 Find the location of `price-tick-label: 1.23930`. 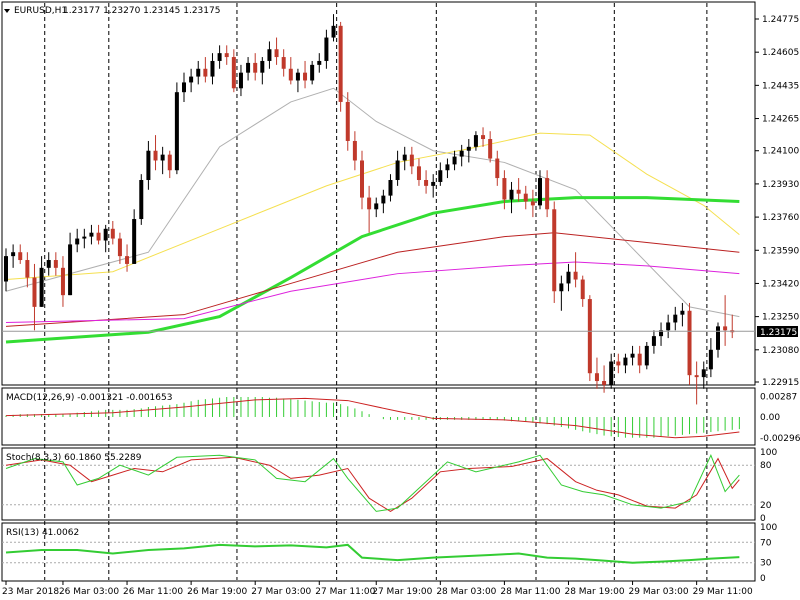

price-tick-label: 1.23930 is located at coordinates (780, 185).